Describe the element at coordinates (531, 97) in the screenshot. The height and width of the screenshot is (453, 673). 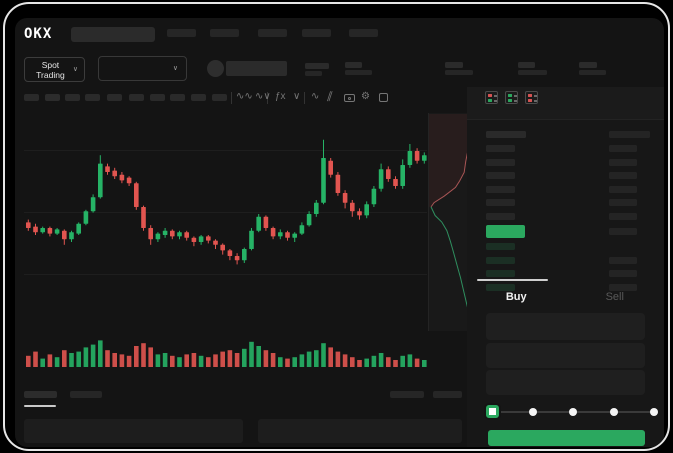
I see `orderbook-asks-icon` at that location.